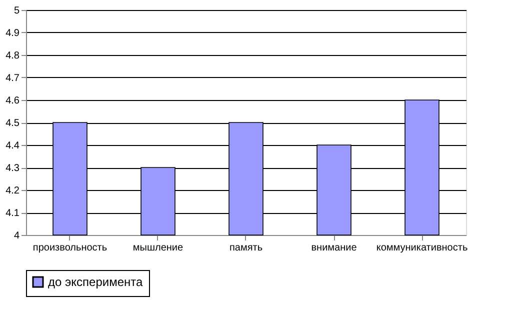 Image resolution: width=514 pixels, height=318 pixels. I want to click on y-tick-label: 4, so click(17, 236).